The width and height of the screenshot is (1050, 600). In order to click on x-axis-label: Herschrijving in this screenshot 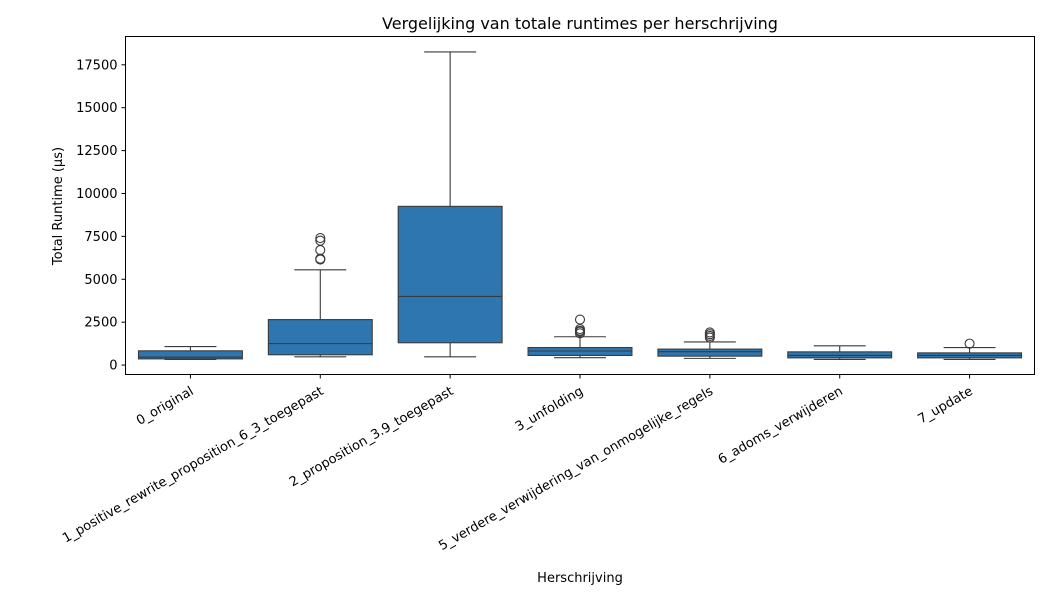, I will do `click(580, 578)`.